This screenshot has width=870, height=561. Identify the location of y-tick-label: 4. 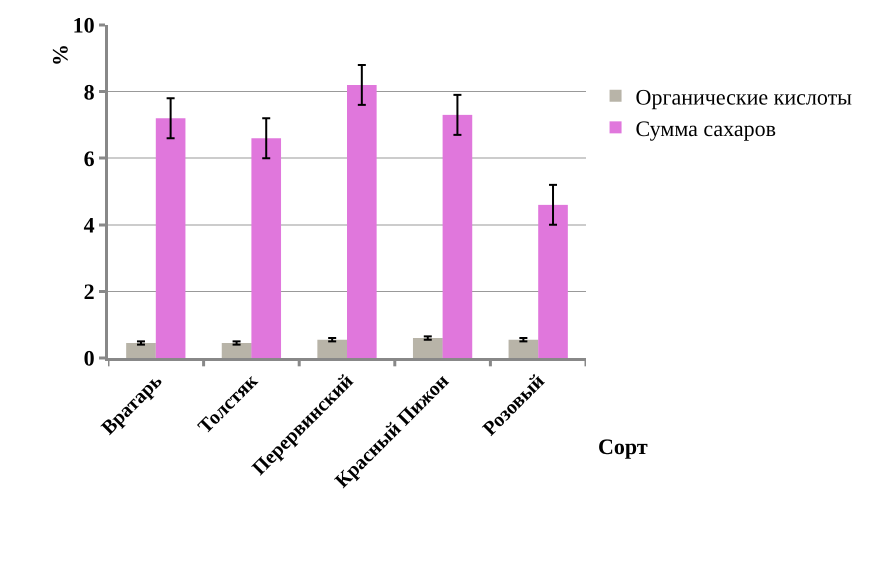
(89, 225).